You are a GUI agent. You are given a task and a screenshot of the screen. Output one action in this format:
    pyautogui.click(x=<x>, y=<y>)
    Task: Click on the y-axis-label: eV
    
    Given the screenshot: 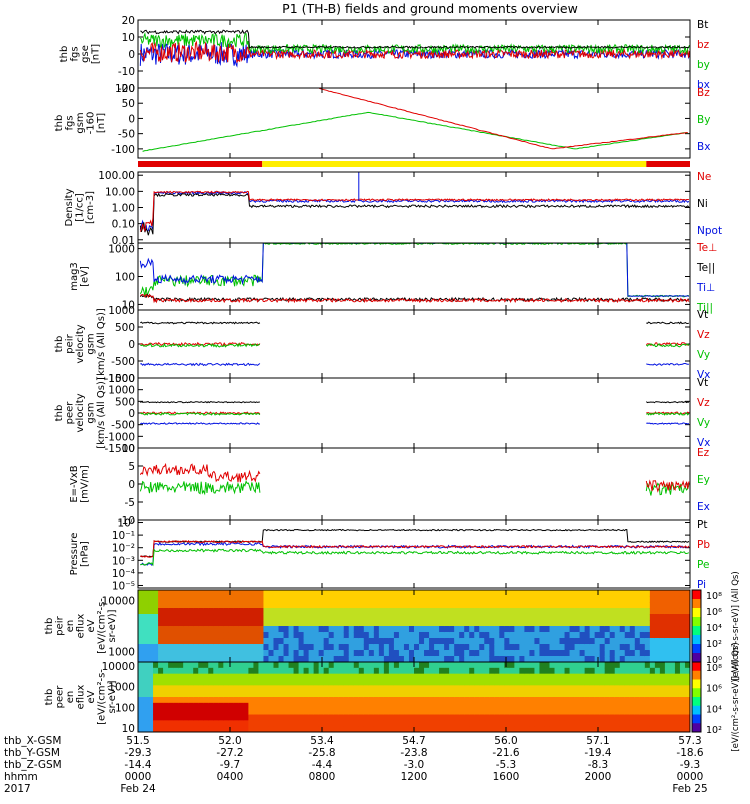 What is the action you would take?
    pyautogui.click(x=91, y=625)
    